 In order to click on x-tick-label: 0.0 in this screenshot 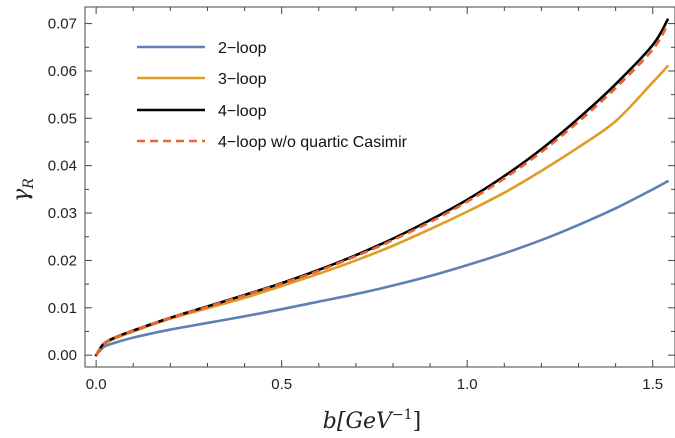, I will do `click(96, 384)`.